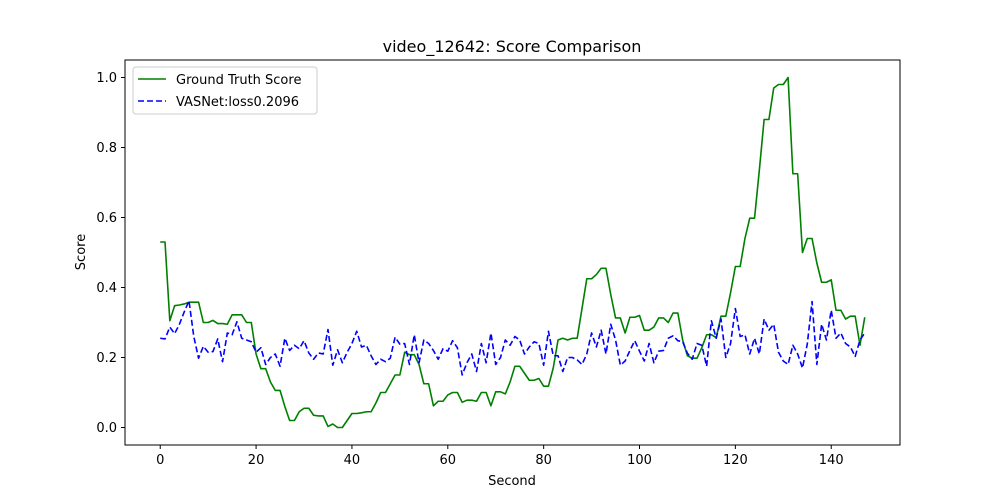  I want to click on x-tick-label: 80, so click(543, 460).